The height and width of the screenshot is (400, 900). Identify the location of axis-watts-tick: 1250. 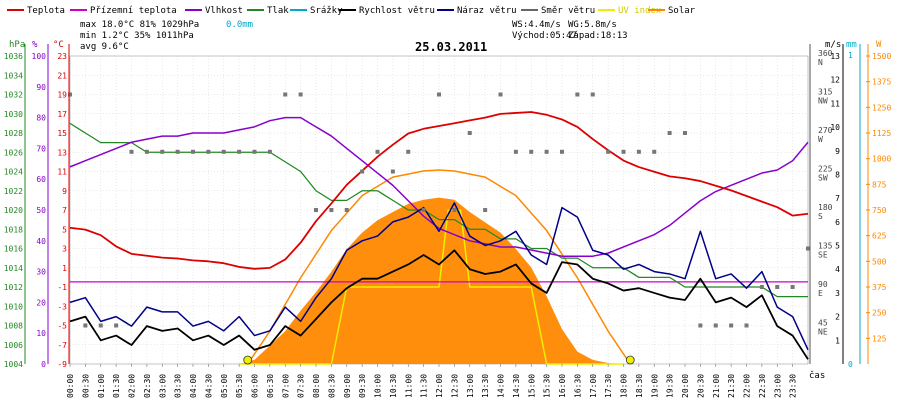
(881, 107).